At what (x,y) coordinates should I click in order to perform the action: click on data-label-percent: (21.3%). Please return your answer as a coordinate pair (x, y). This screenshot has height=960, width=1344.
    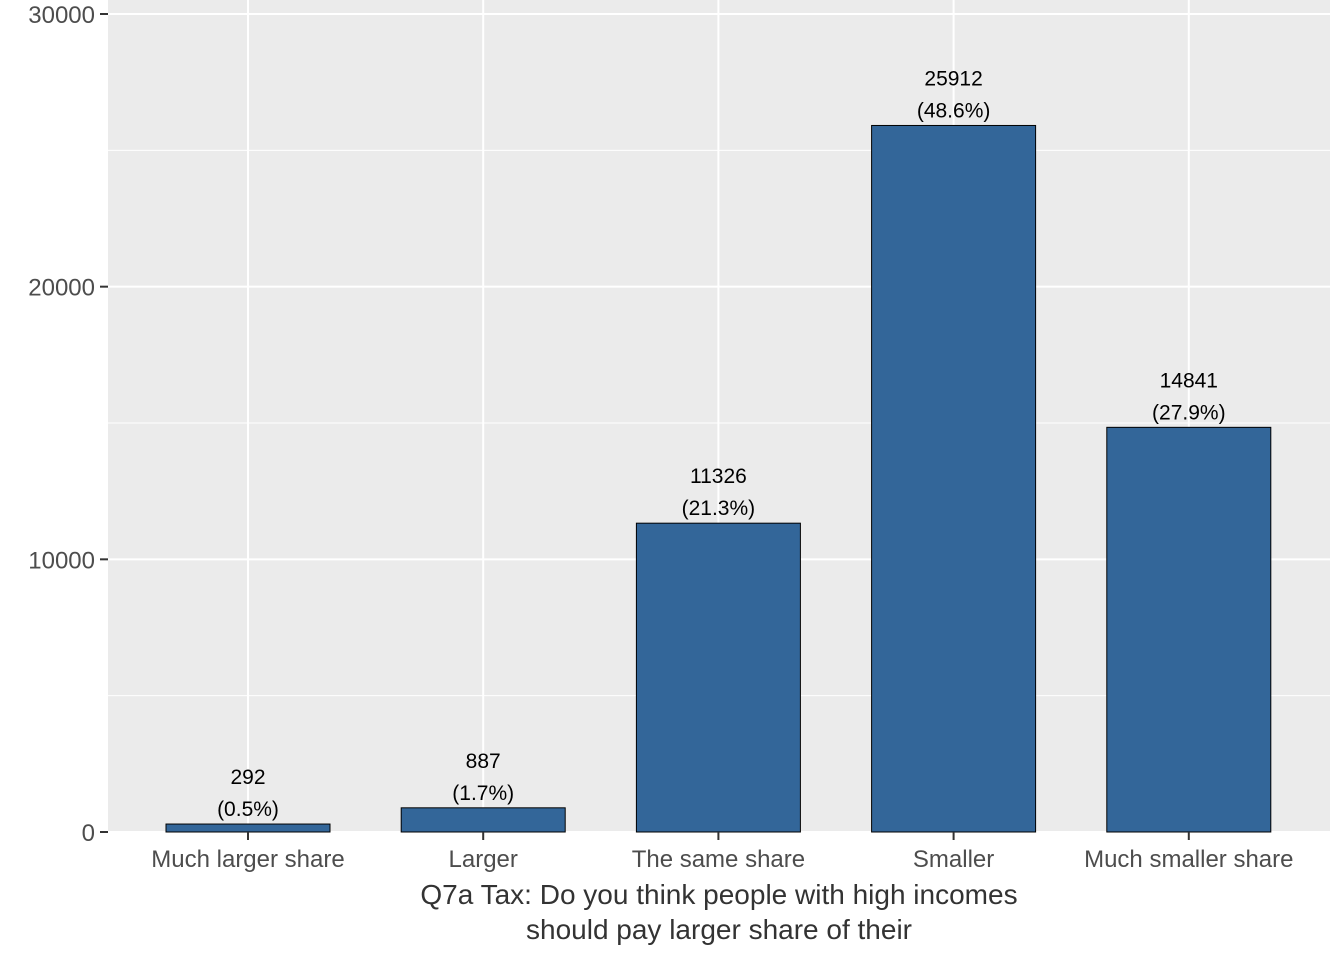
    Looking at the image, I should click on (719, 508).